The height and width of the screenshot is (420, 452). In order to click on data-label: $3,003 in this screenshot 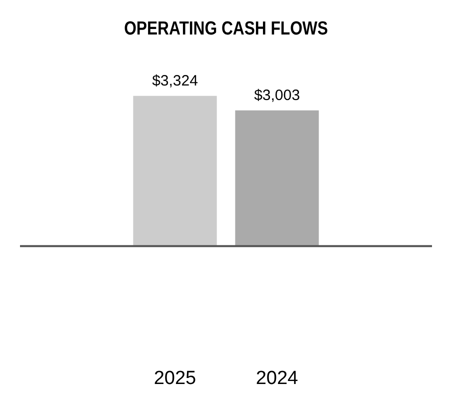, I will do `click(277, 95)`.